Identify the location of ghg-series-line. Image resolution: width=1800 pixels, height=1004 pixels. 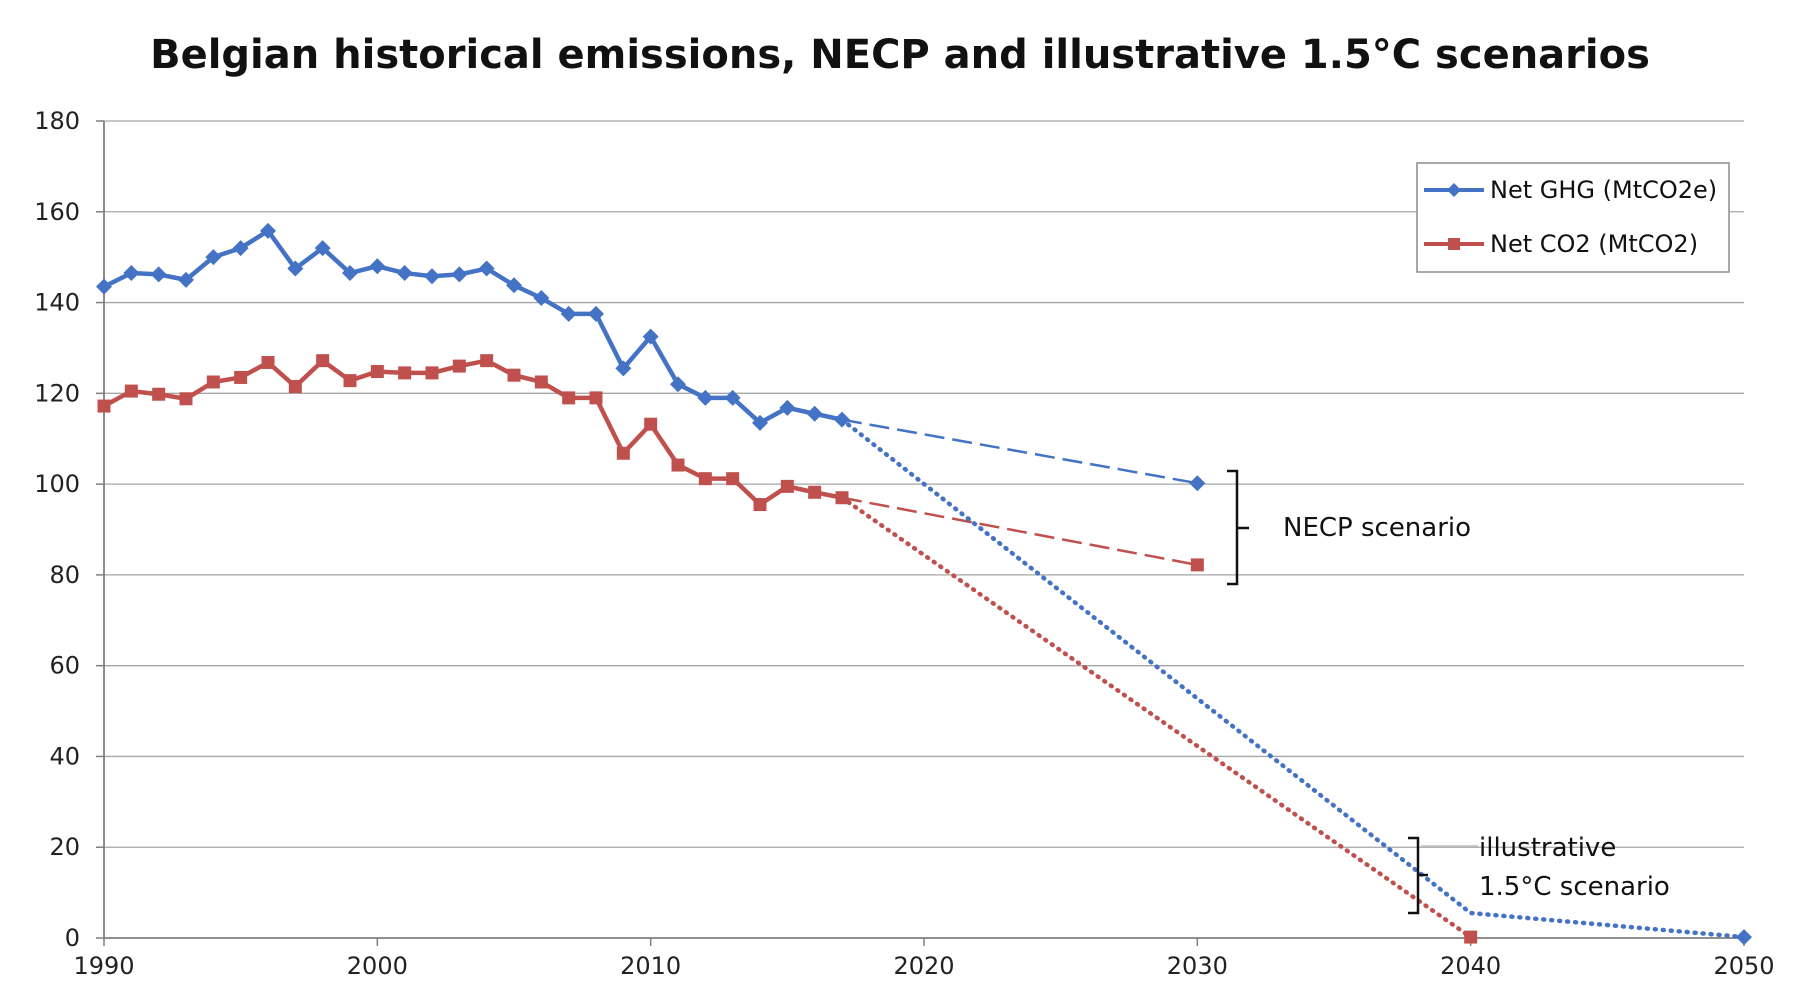
(472, 327).